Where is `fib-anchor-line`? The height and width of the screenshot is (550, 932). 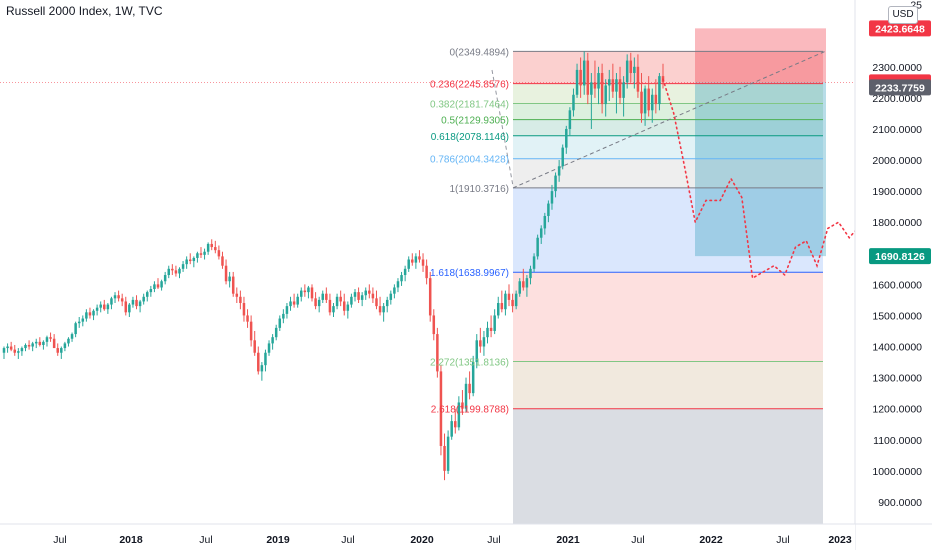
fib-anchor-line is located at coordinates (502, 128).